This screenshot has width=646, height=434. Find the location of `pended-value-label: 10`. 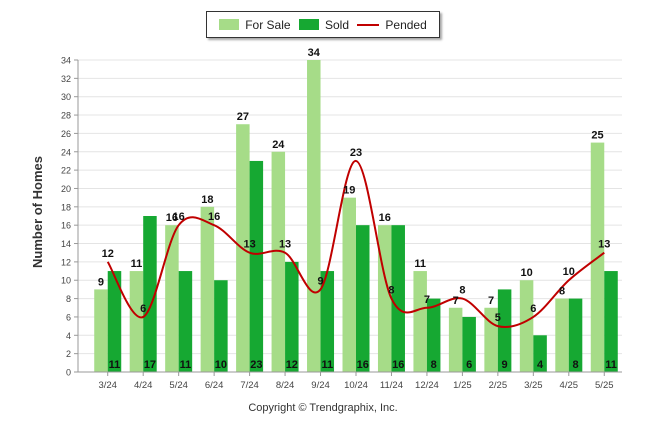

pended-value-label: 10 is located at coordinates (569, 272).